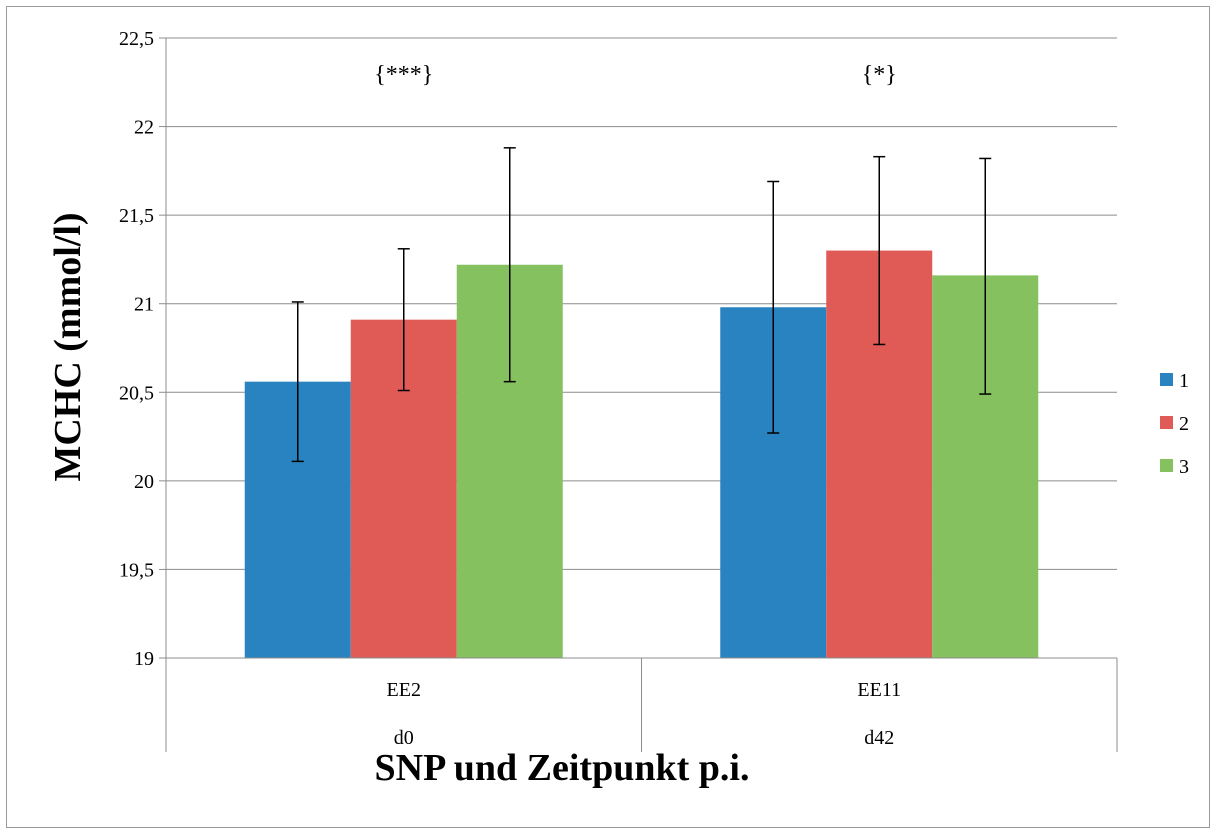  What do you see at coordinates (635, 75) in the screenshot?
I see `annotations: {***} {*}` at bounding box center [635, 75].